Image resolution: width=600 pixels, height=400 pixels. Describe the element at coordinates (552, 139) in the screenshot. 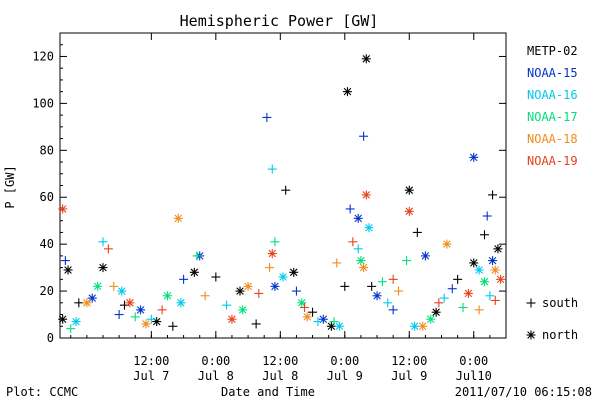

I see `legend-entry: NOAA-18` at that location.